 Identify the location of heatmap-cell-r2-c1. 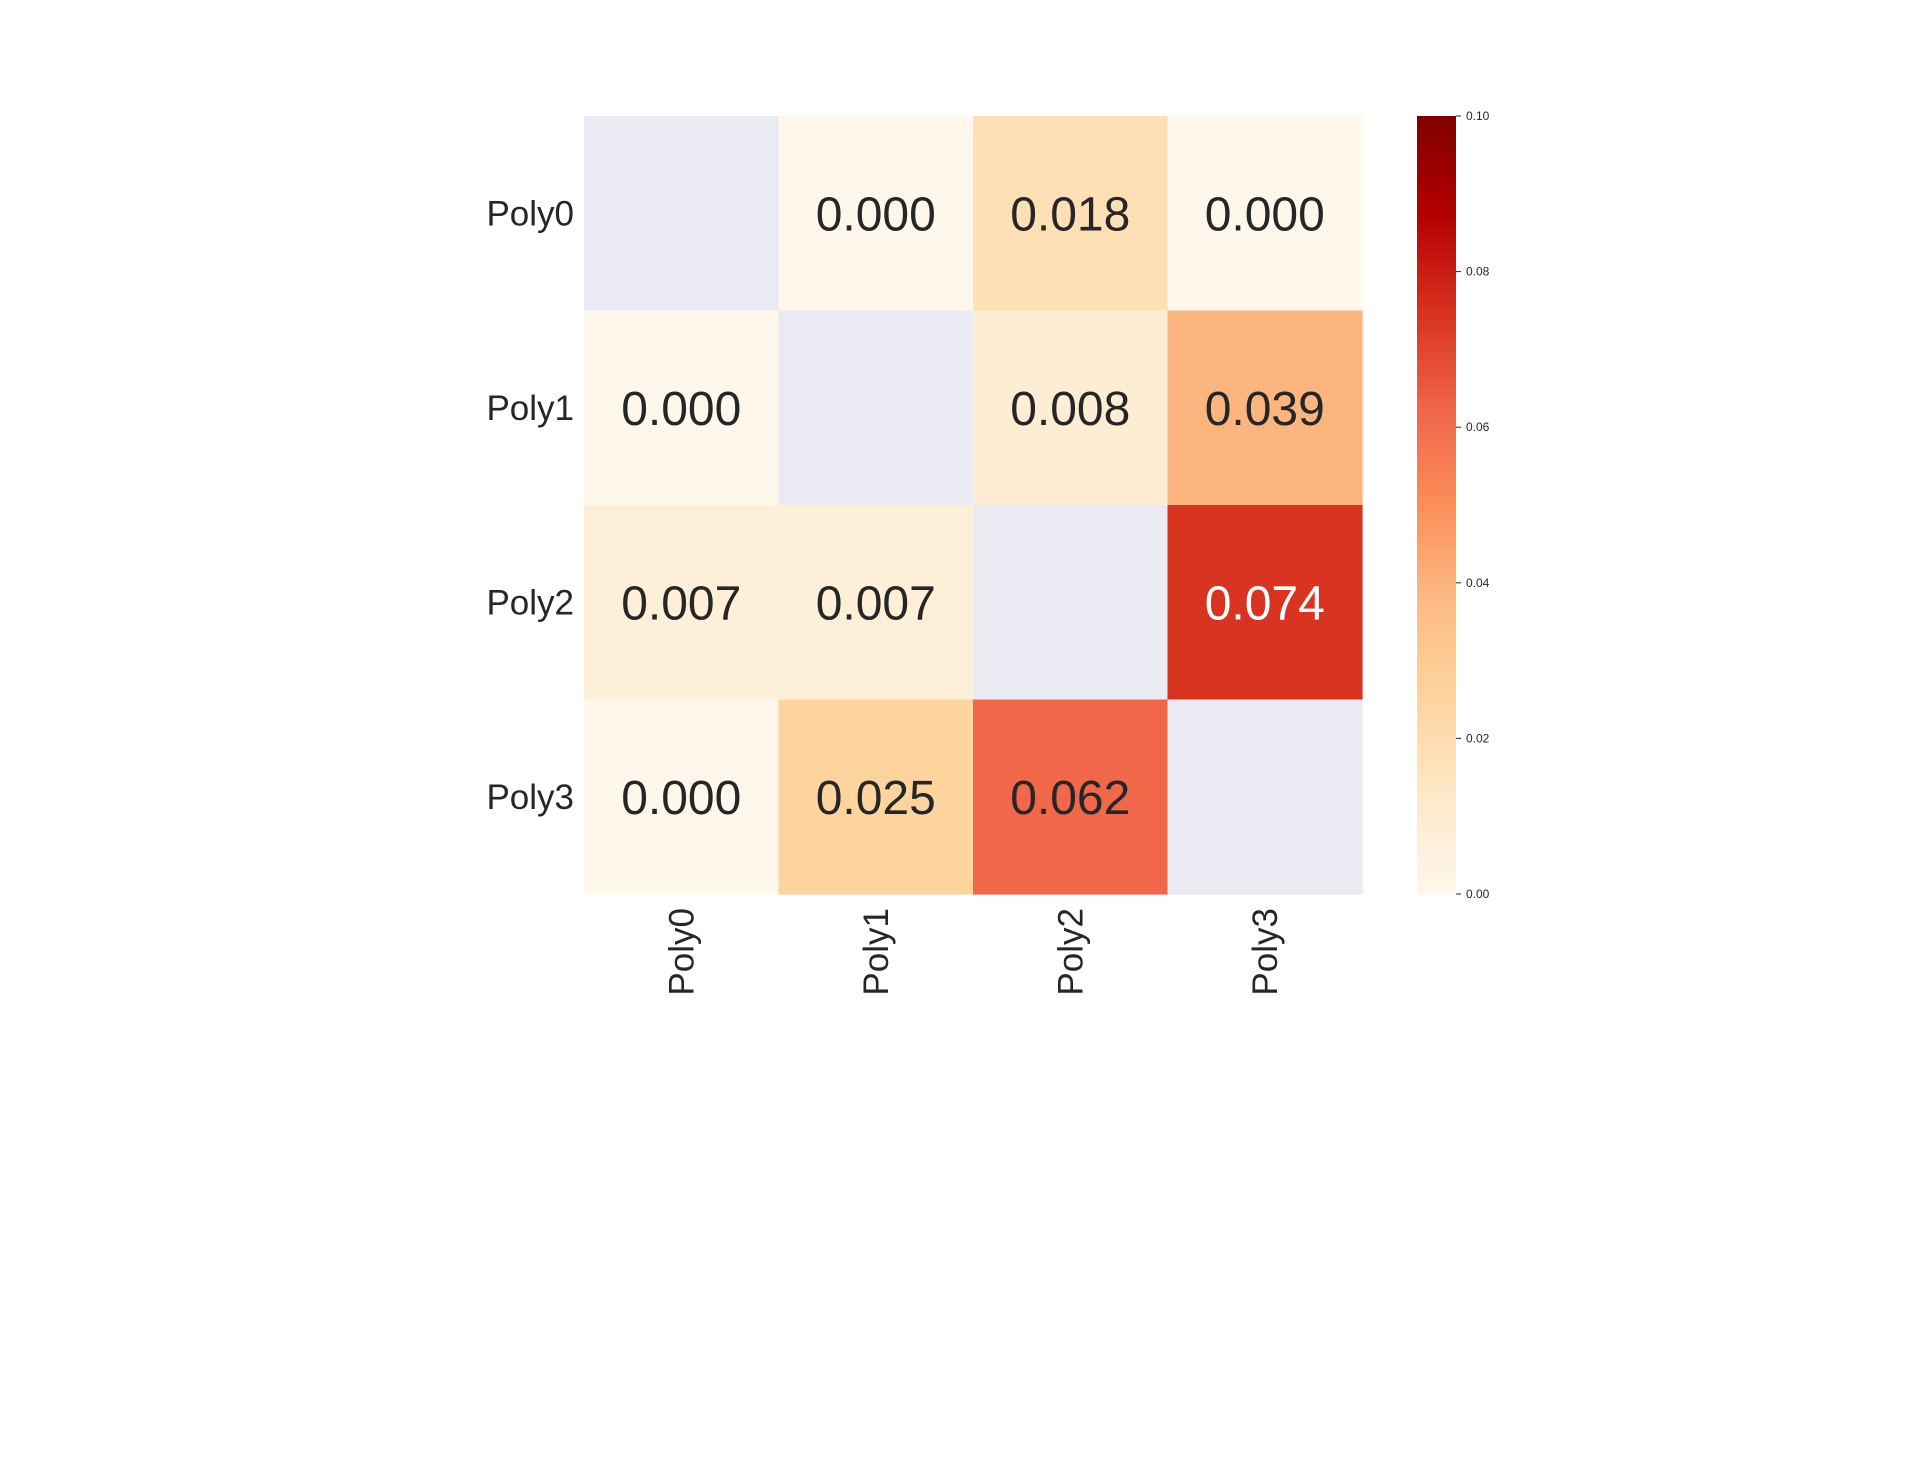
(876, 603).